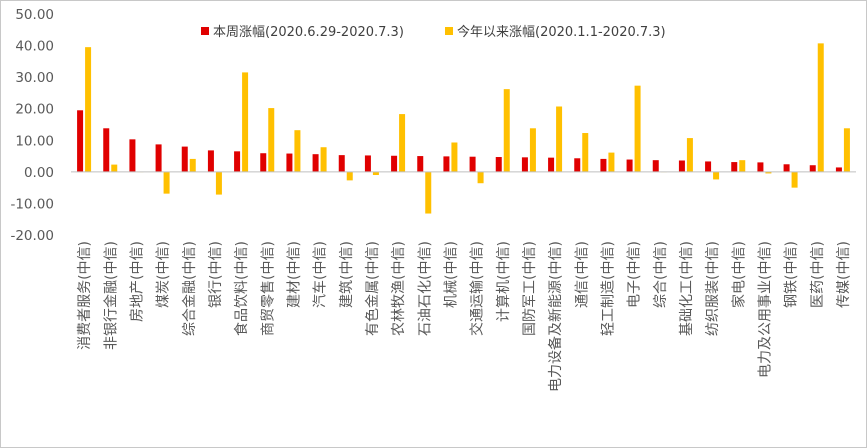 The height and width of the screenshot is (448, 867). I want to click on x-tick-label: 综合(中信), so click(661, 274).